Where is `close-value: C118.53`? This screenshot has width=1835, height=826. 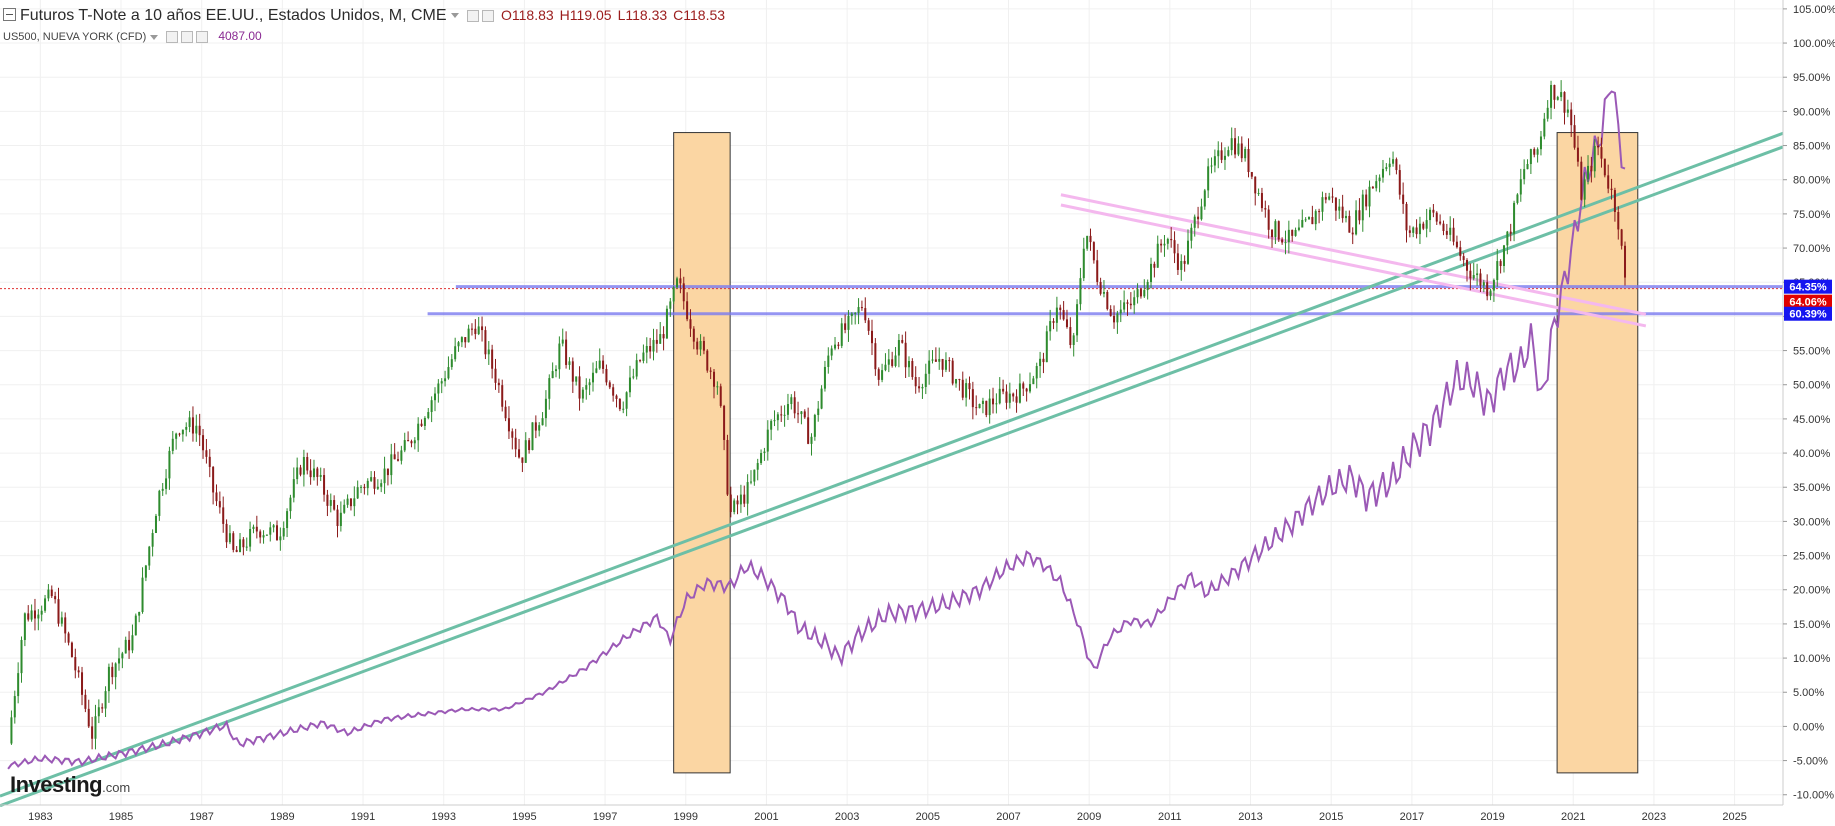
close-value: C118.53 is located at coordinates (699, 15).